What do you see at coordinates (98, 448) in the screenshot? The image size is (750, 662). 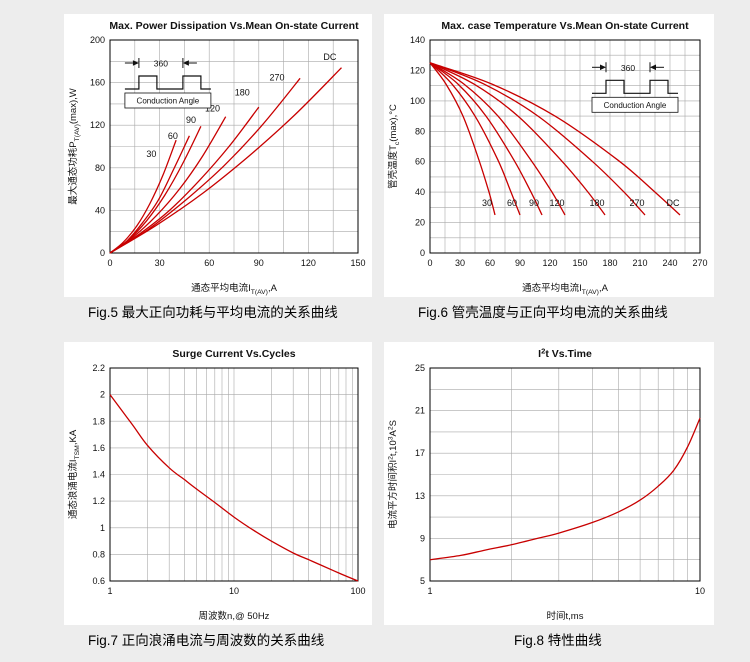 I see `svg-text: 1.6` at bounding box center [98, 448].